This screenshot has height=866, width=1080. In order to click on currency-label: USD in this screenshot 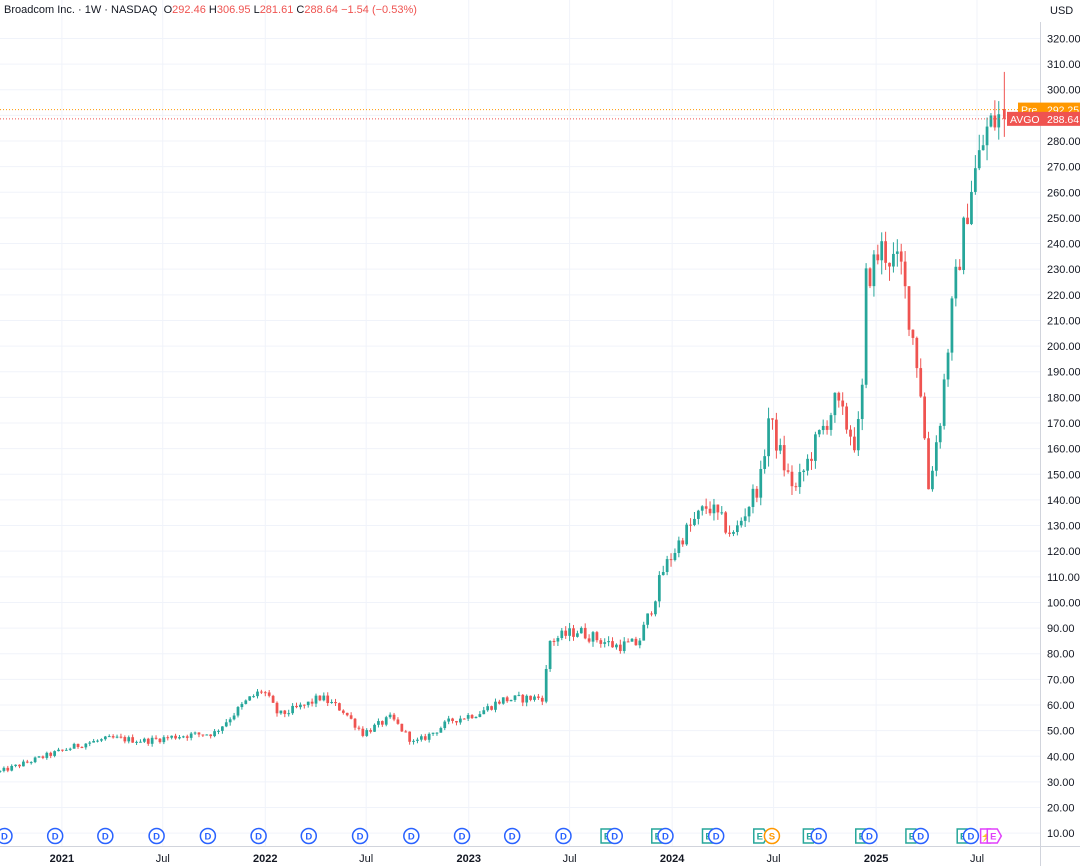, I will do `click(1060, 11)`.